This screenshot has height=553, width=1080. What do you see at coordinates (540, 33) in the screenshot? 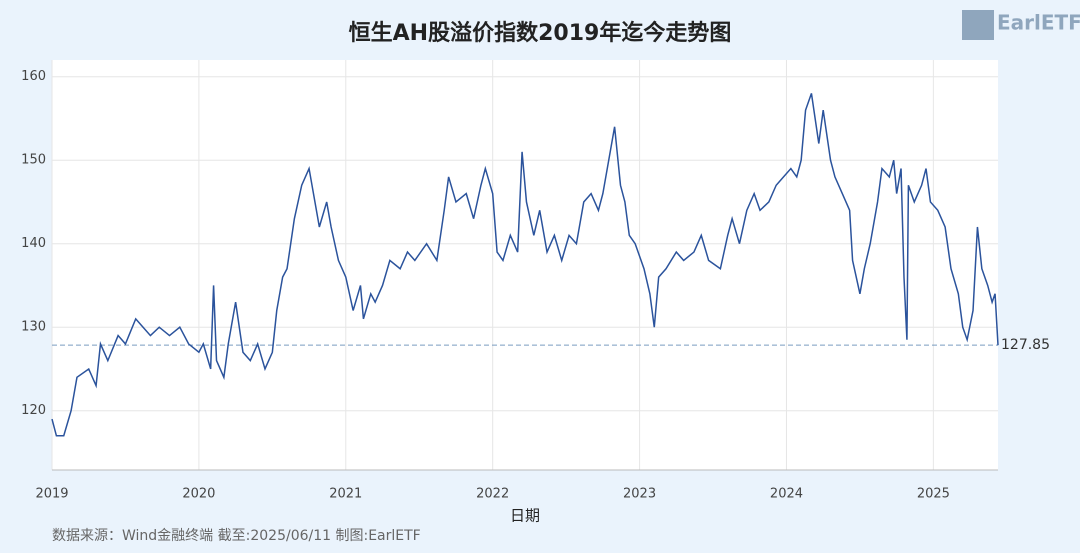
I see `chart-title: 恒生AH股溢价指数2019年迄今走势图` at bounding box center [540, 33].